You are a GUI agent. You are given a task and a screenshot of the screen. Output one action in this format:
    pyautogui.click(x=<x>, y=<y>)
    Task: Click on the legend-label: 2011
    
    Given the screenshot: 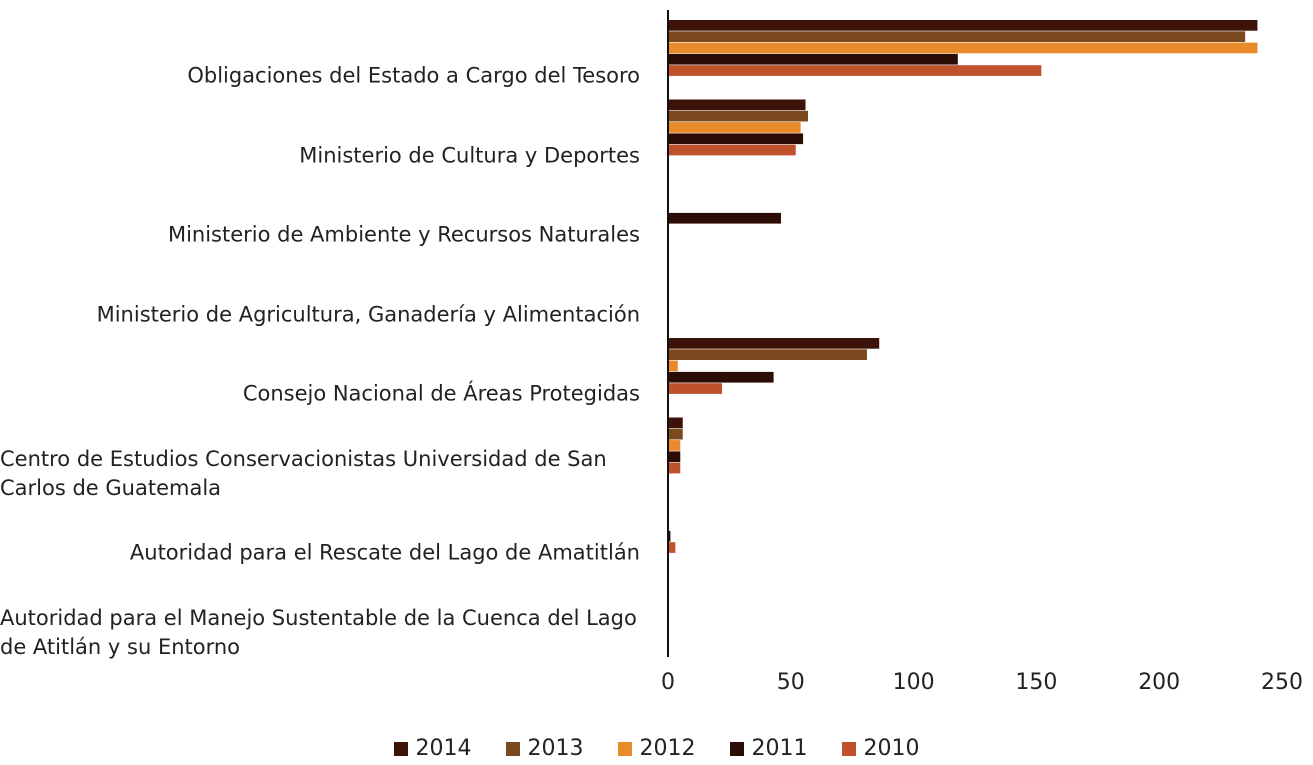 What is the action you would take?
    pyautogui.click(x=779, y=748)
    